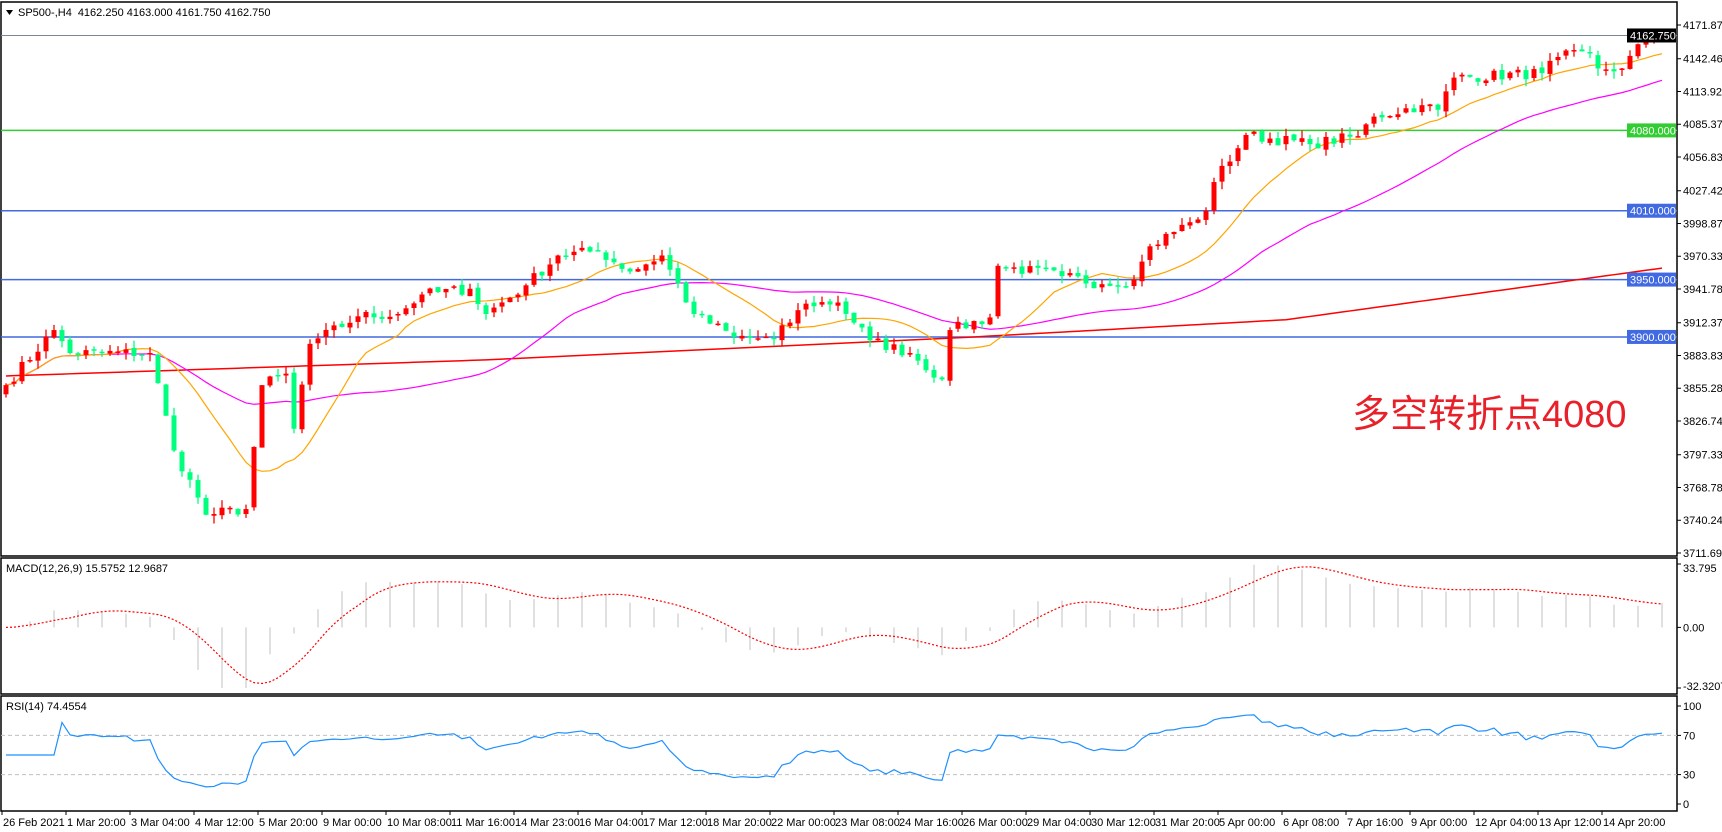 This screenshot has height=832, width=1722. Describe the element at coordinates (1702, 521) in the screenshot. I see `price-tick-label: 3740.240` at that location.